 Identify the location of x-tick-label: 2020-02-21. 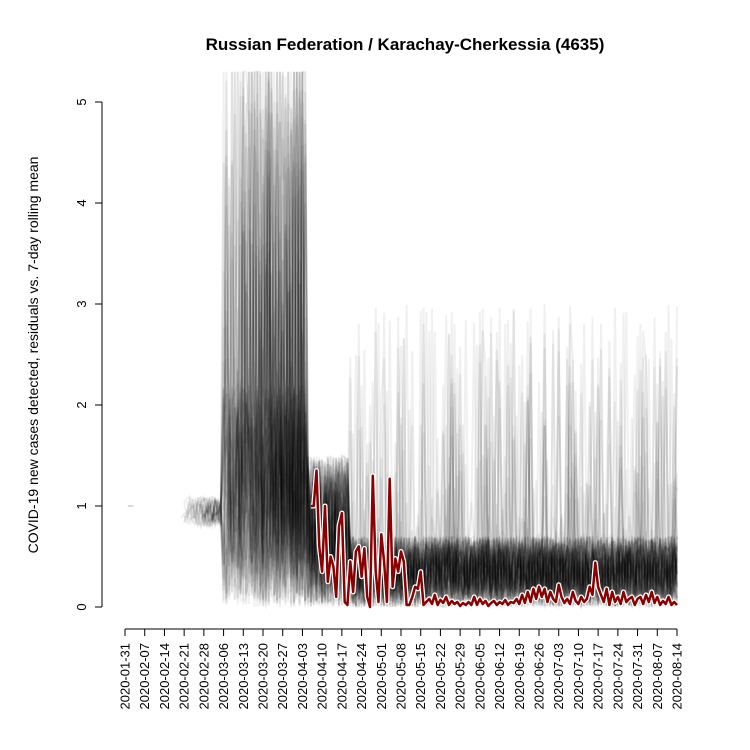
(184, 676).